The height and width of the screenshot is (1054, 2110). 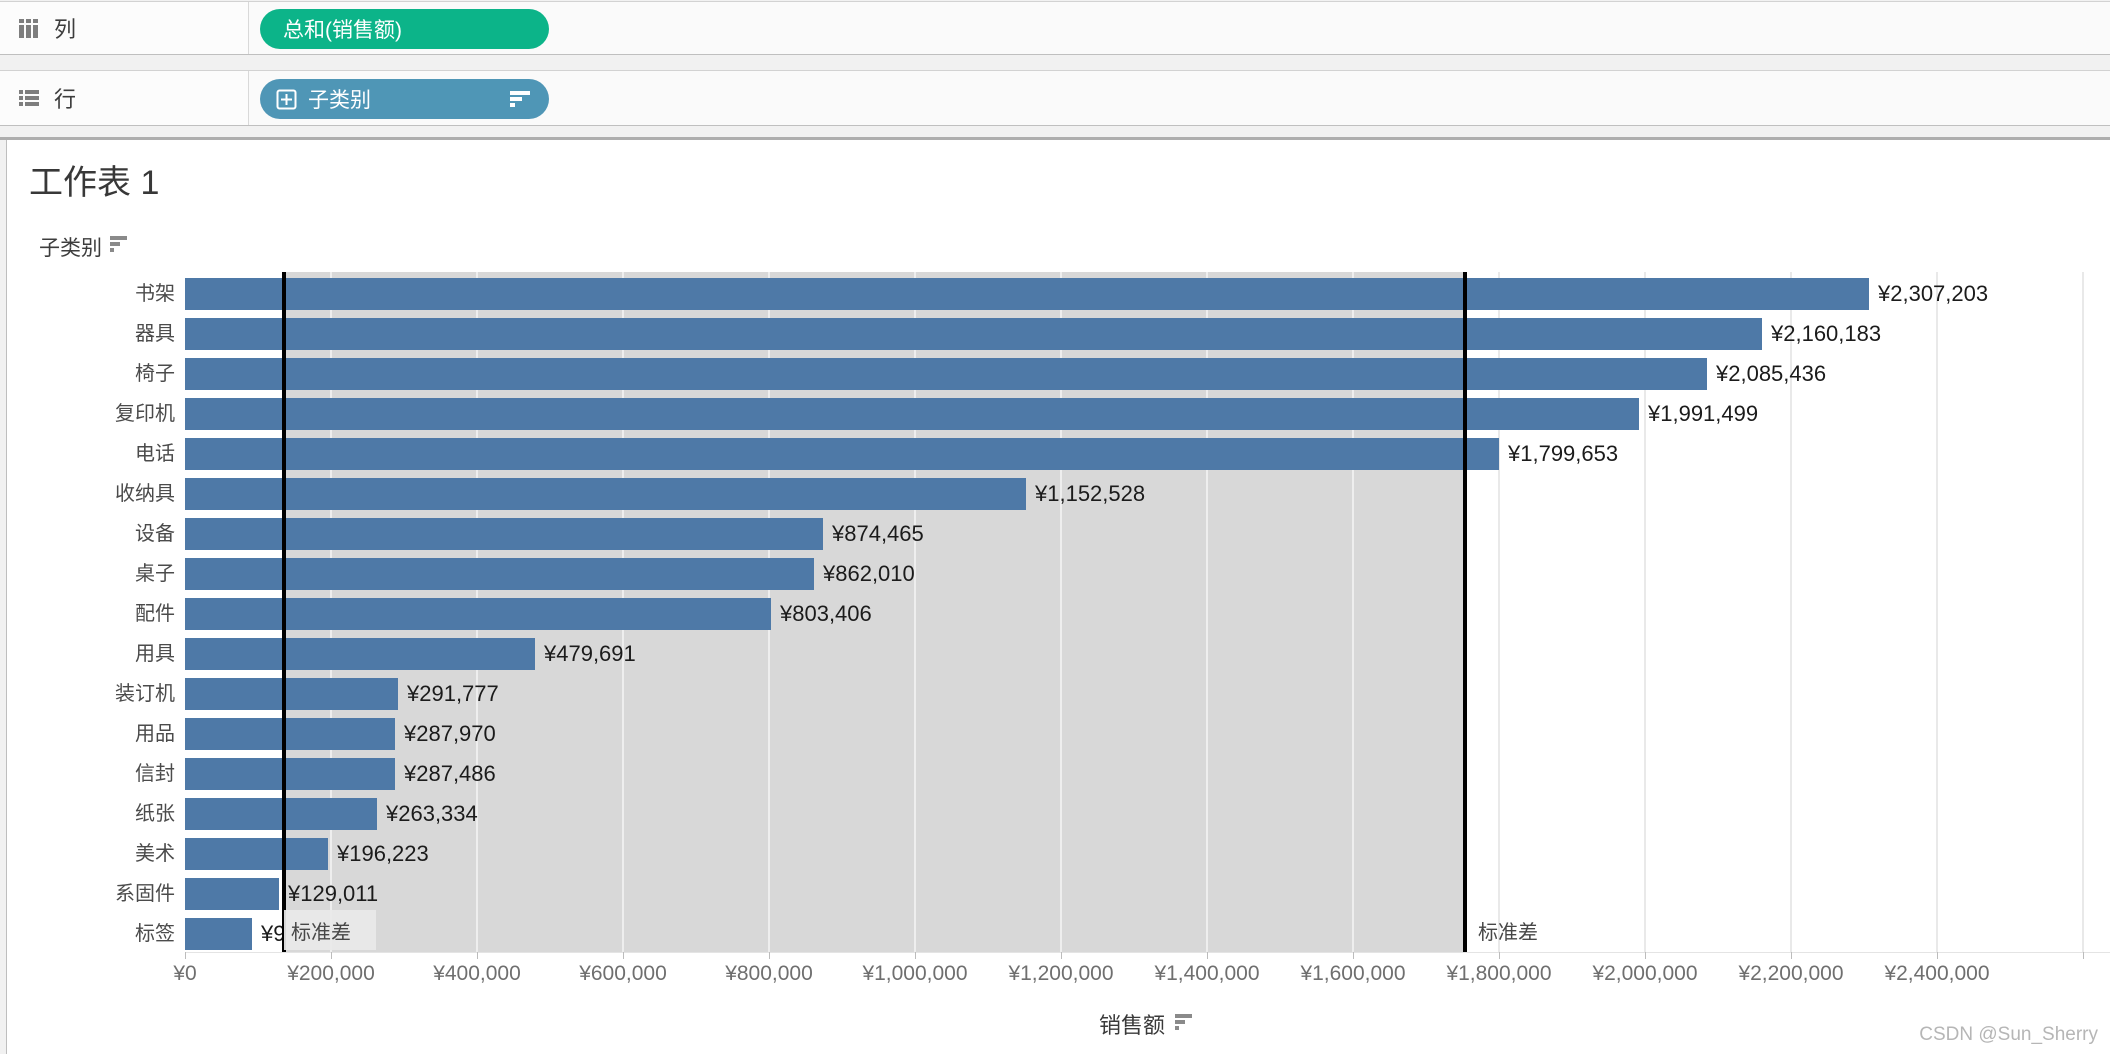 What do you see at coordinates (383, 853) in the screenshot?
I see `value-label: ¥196,223` at bounding box center [383, 853].